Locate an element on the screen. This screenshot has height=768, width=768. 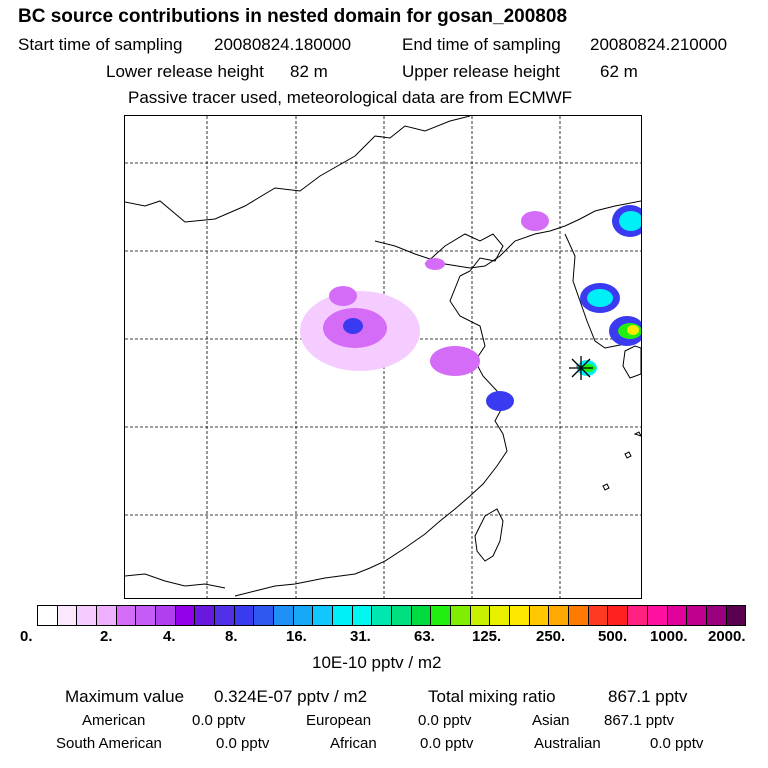
korea-coast is located at coordinates (602, 291).